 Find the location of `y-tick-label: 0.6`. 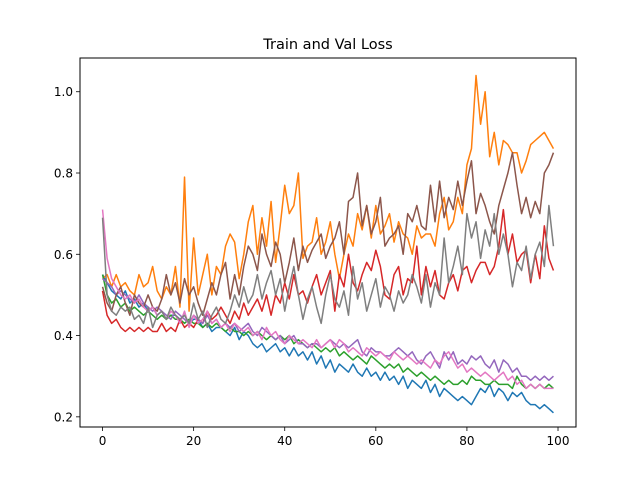

y-tick-label: 0.6 is located at coordinates (63, 255).